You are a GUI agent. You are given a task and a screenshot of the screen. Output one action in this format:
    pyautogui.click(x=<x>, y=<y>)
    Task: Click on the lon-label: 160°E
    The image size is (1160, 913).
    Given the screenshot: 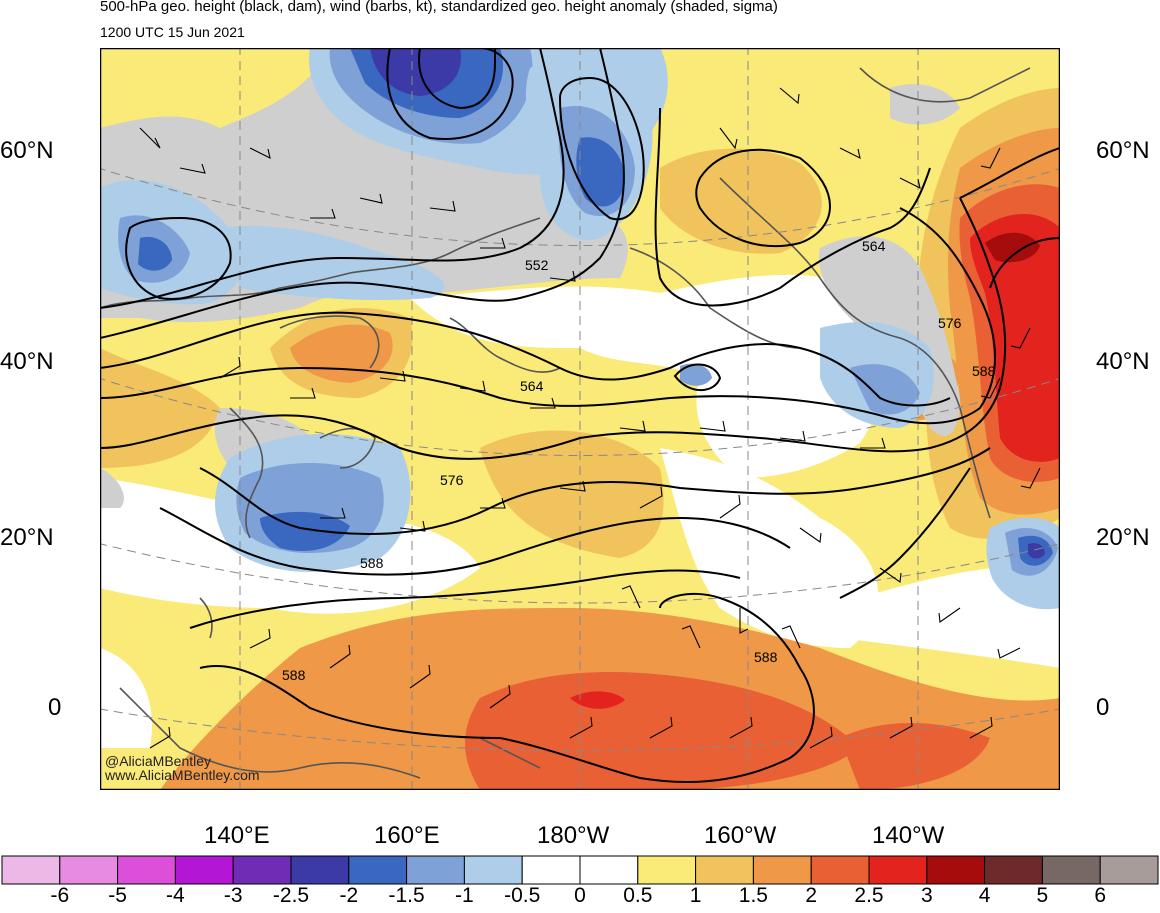 What is the action you would take?
    pyautogui.click(x=407, y=835)
    